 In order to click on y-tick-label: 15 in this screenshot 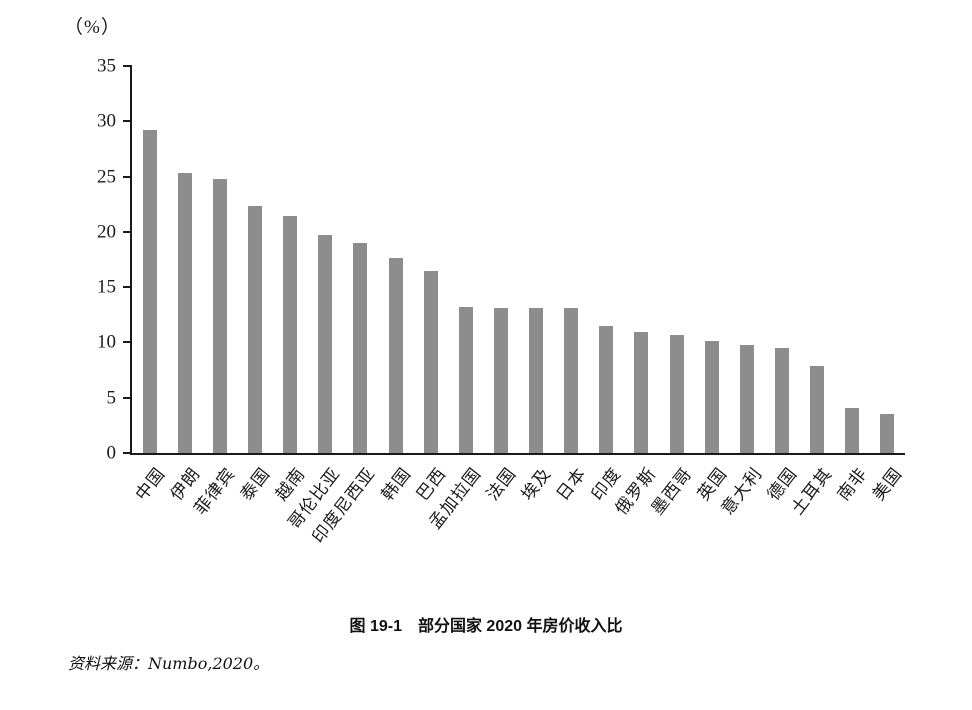, I will do `click(106, 287)`.